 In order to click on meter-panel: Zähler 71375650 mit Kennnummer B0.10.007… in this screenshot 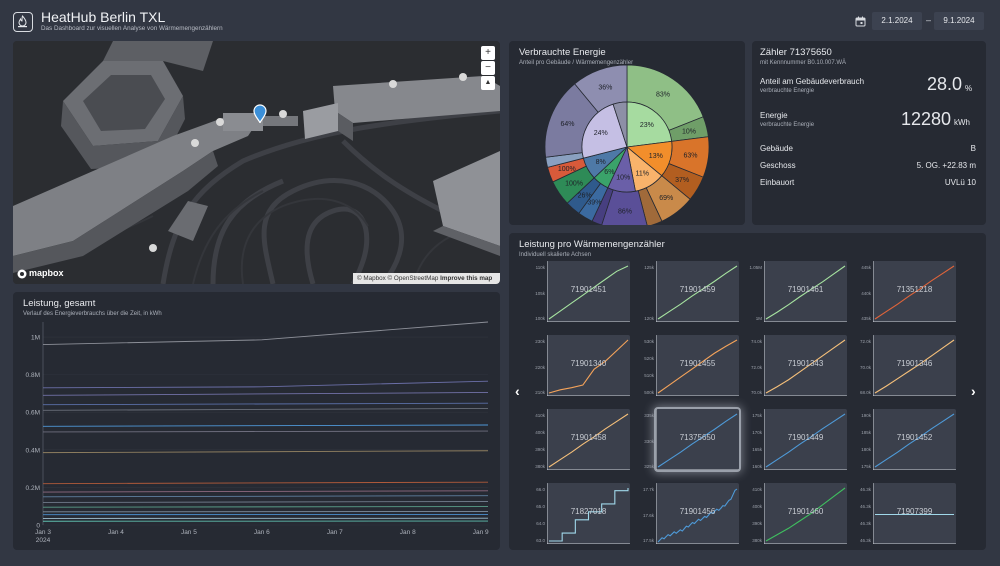, I will do `click(869, 133)`.